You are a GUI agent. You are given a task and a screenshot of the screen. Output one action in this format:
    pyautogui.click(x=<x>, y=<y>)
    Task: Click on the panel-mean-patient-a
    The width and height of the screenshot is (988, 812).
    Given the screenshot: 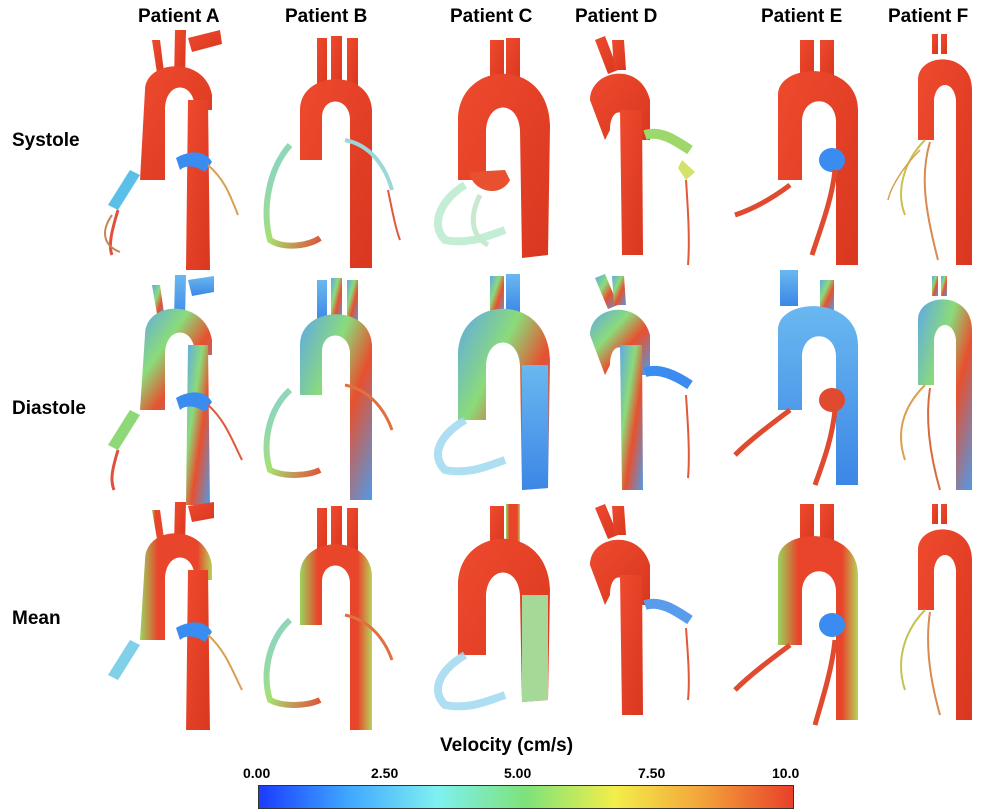 What is the action you would take?
    pyautogui.click(x=175, y=616)
    